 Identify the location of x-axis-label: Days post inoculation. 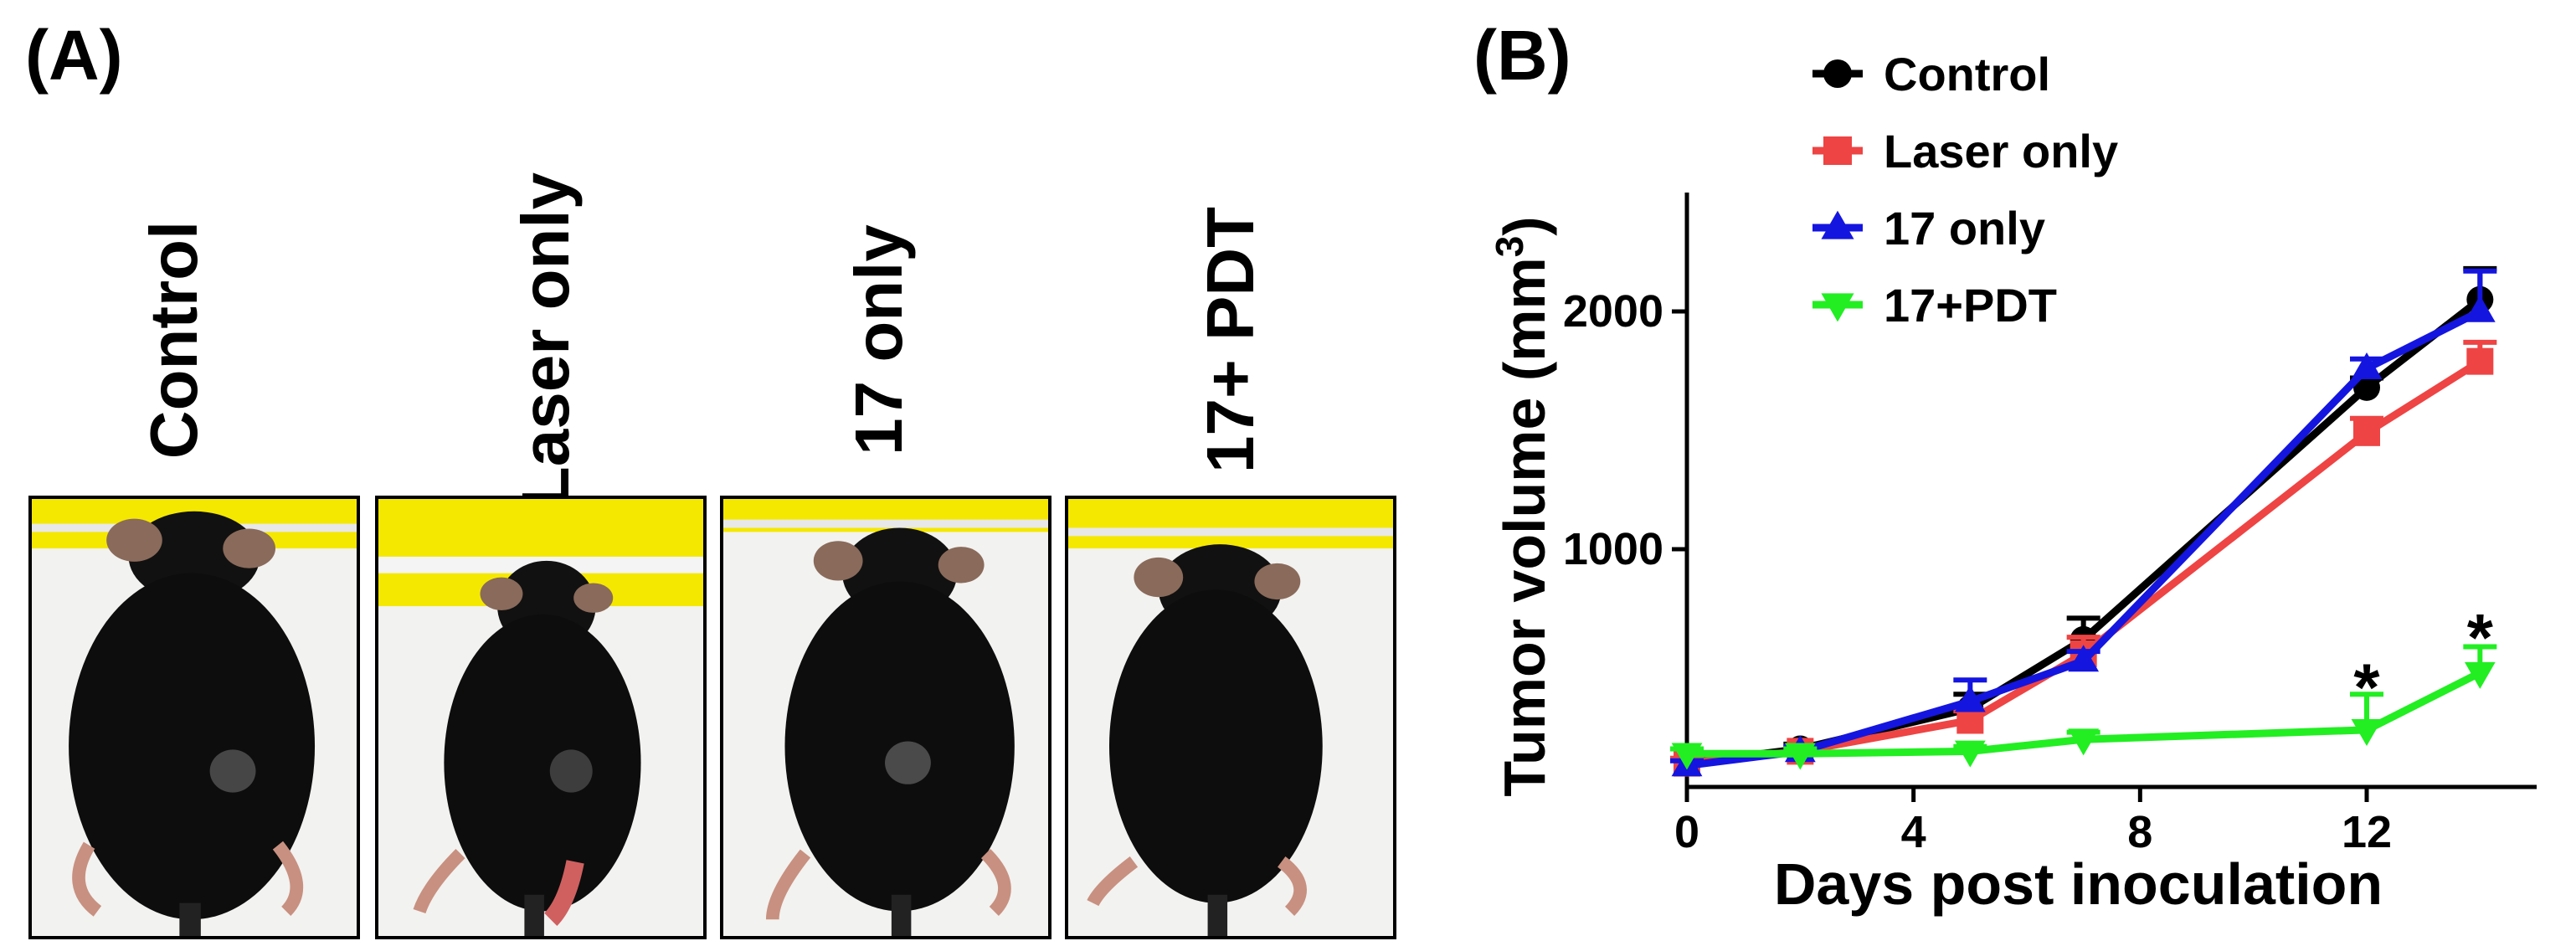
(2079, 884).